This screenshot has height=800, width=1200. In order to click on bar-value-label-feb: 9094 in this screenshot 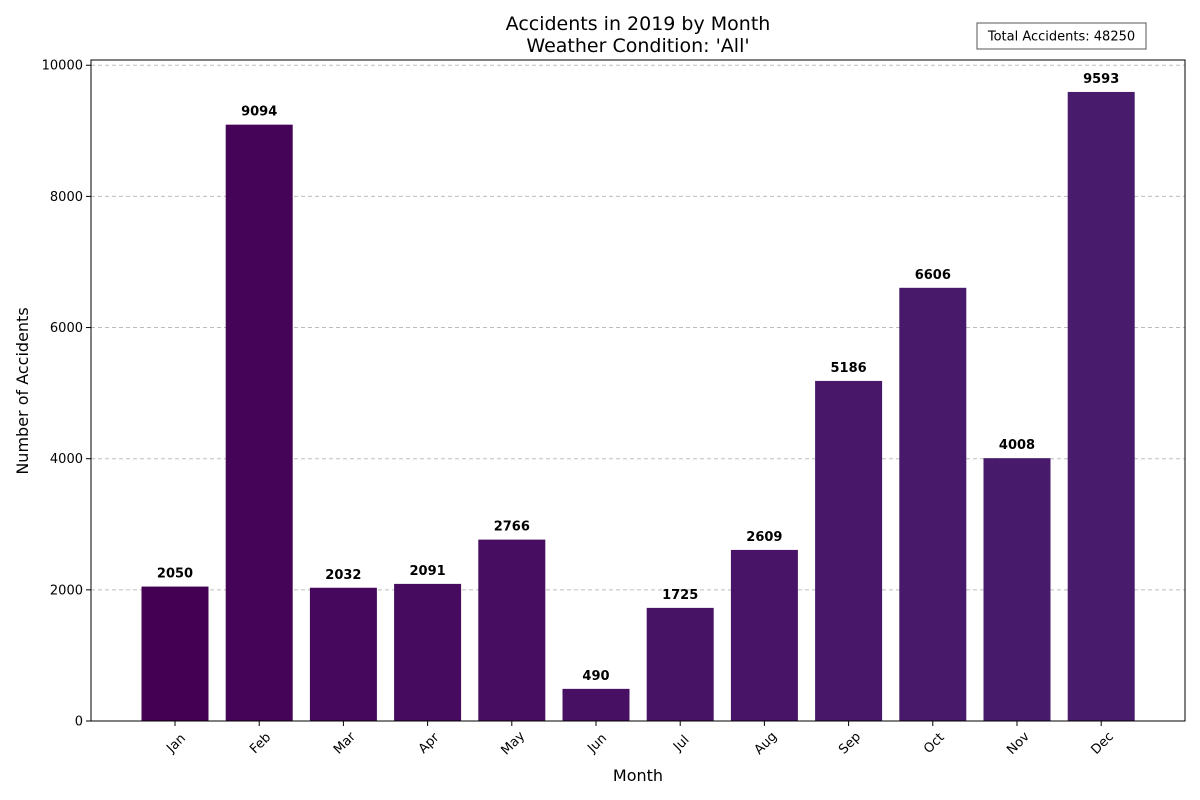, I will do `click(259, 112)`.